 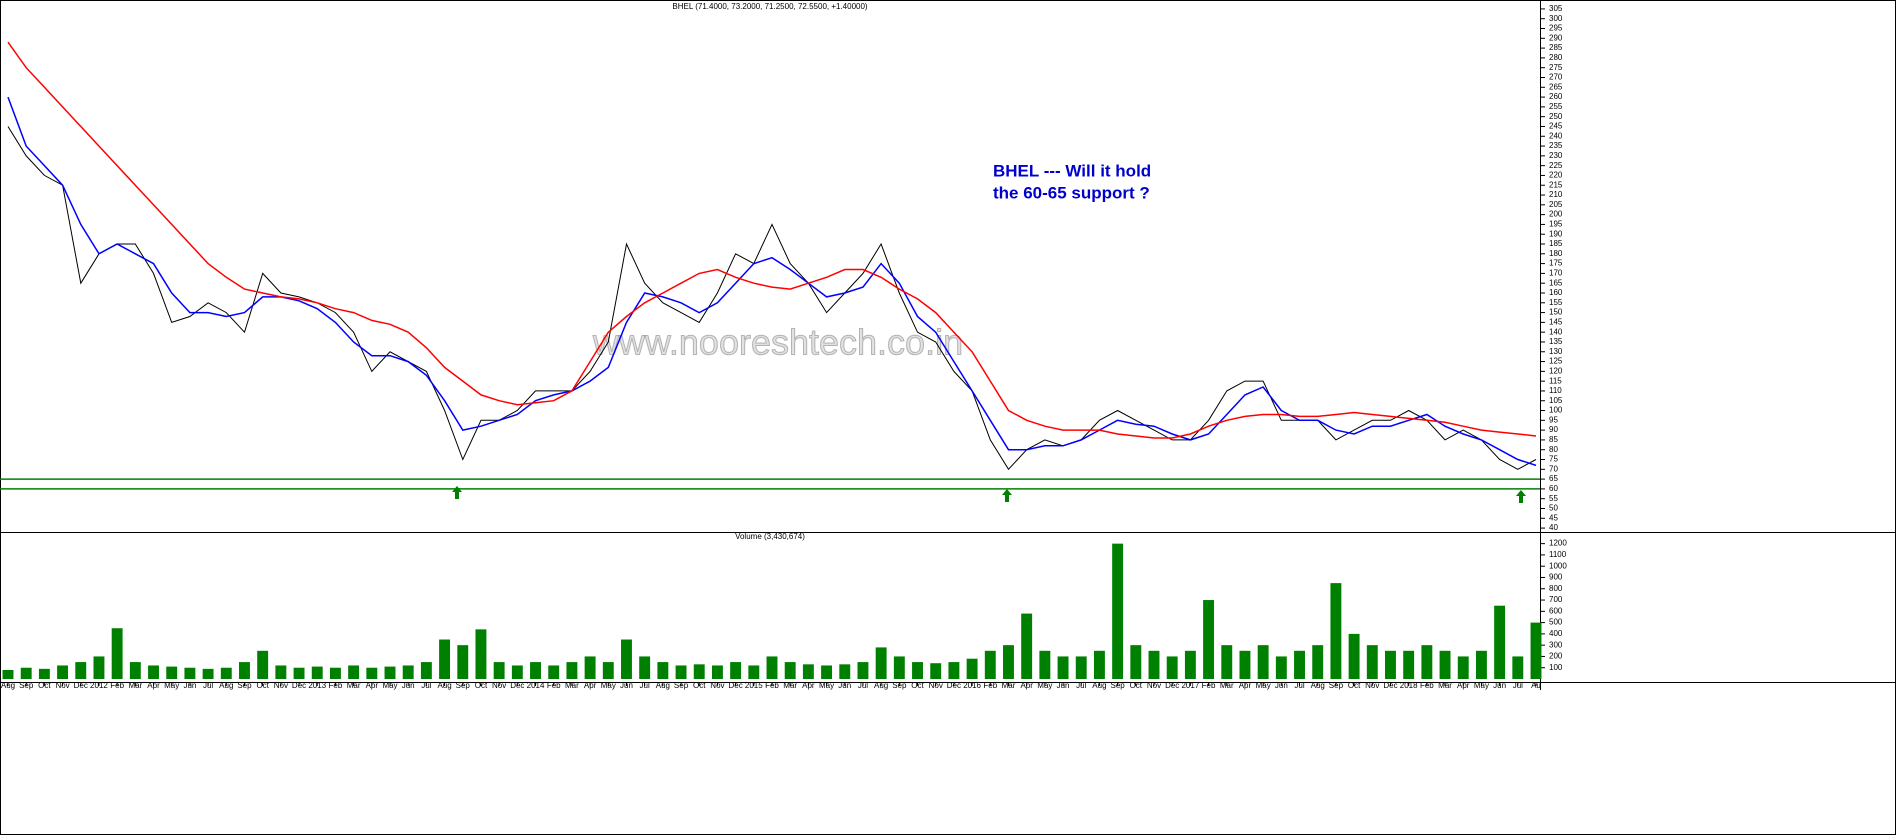 I want to click on y-tick-label: 115, so click(x=1555, y=380).